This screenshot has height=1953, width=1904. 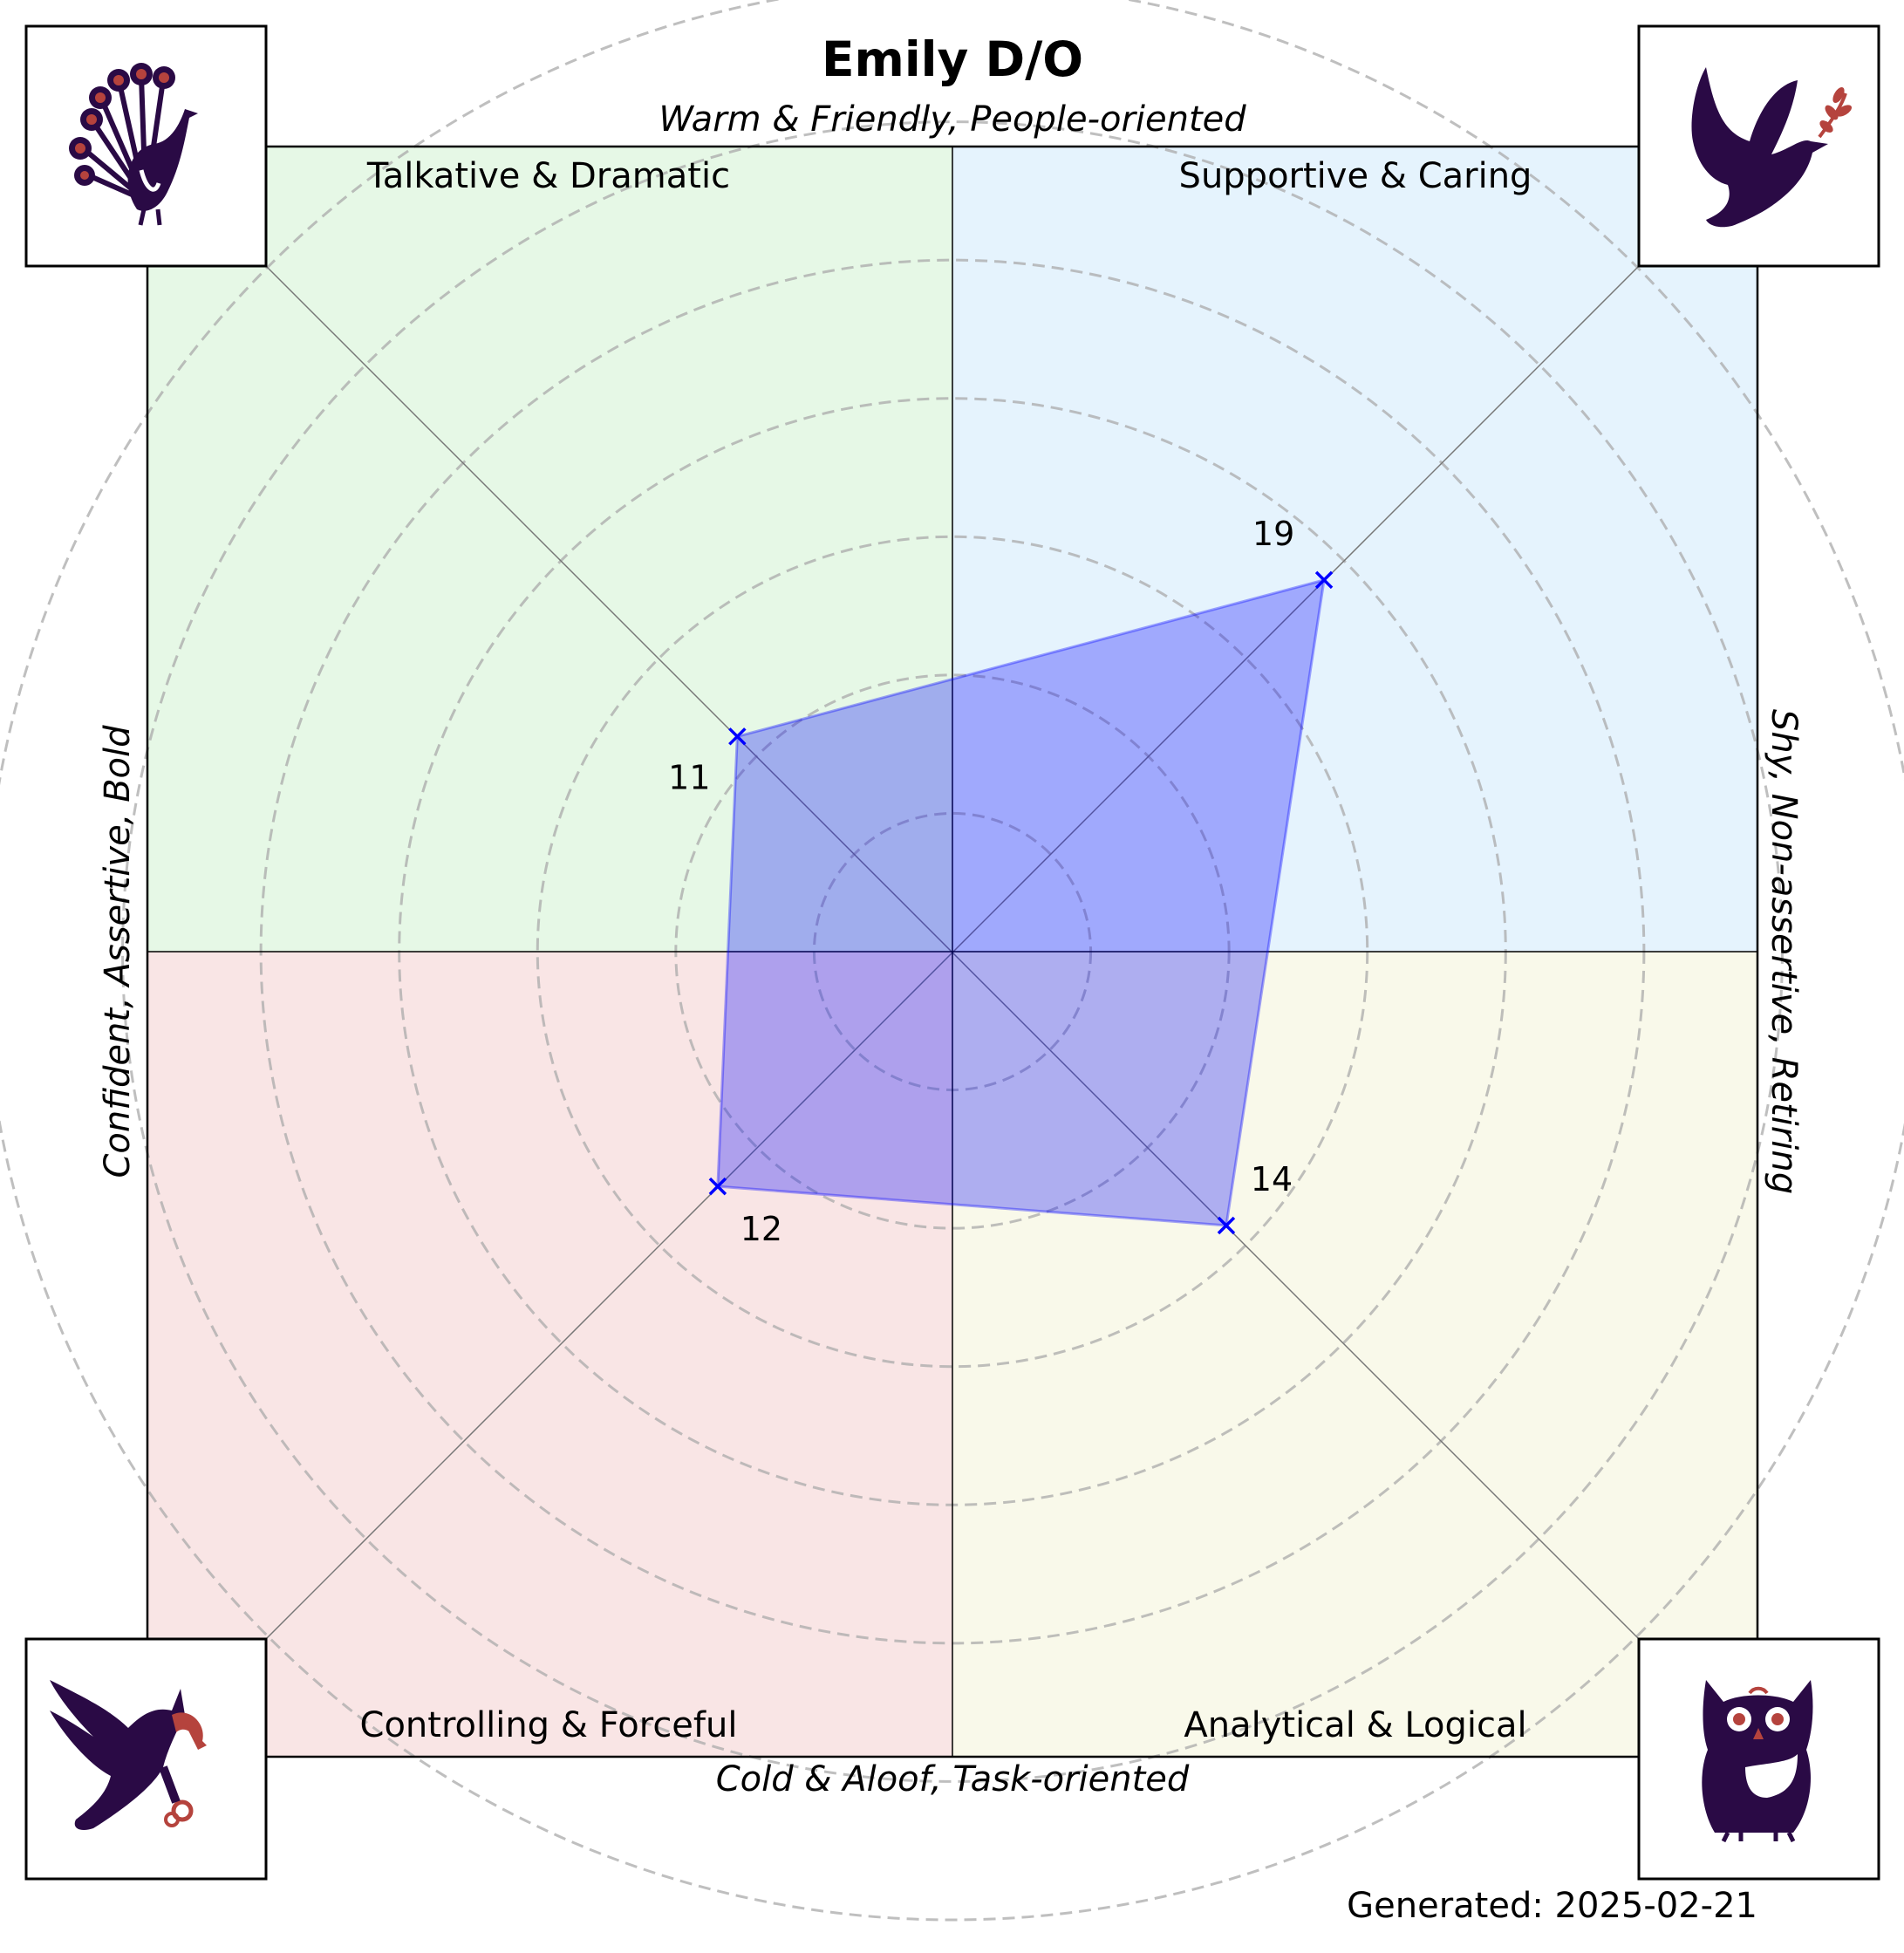 What do you see at coordinates (1226, 1225) in the screenshot?
I see `data-point-bottom-right` at bounding box center [1226, 1225].